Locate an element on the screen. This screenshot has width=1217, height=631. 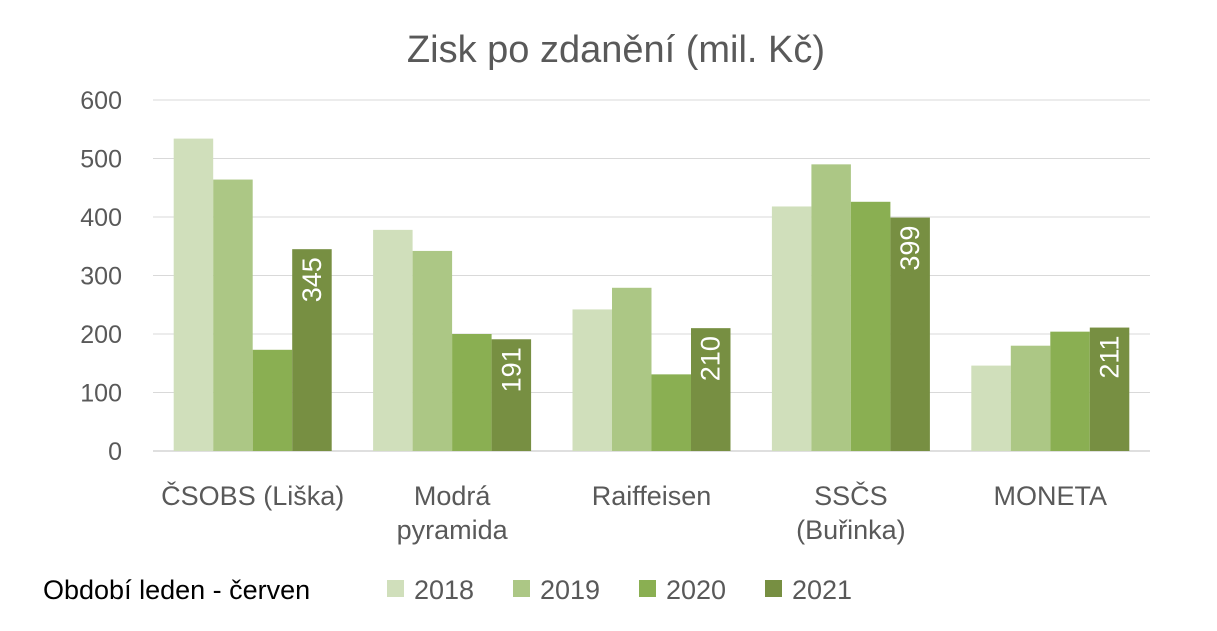
legend: 2018 2019 2020 2021 is located at coordinates (619, 590).